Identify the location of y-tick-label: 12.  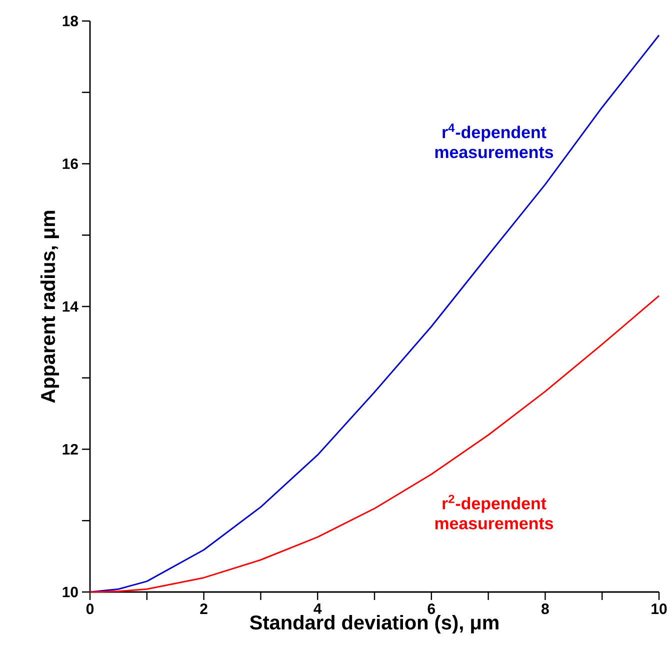
(70, 449).